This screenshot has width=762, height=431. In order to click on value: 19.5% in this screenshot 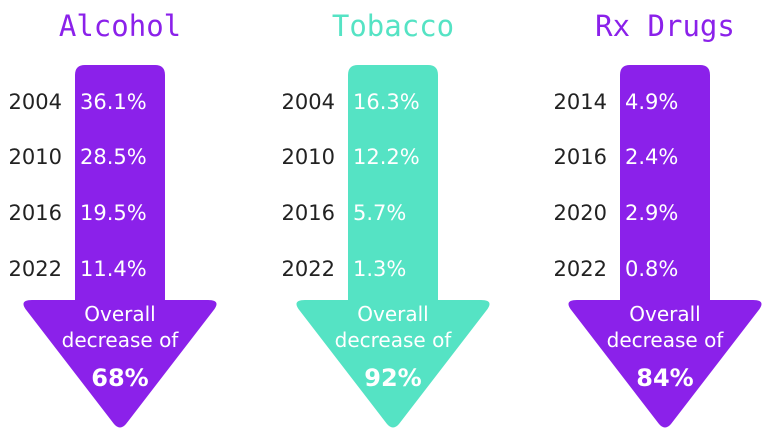, I will do `click(113, 213)`.